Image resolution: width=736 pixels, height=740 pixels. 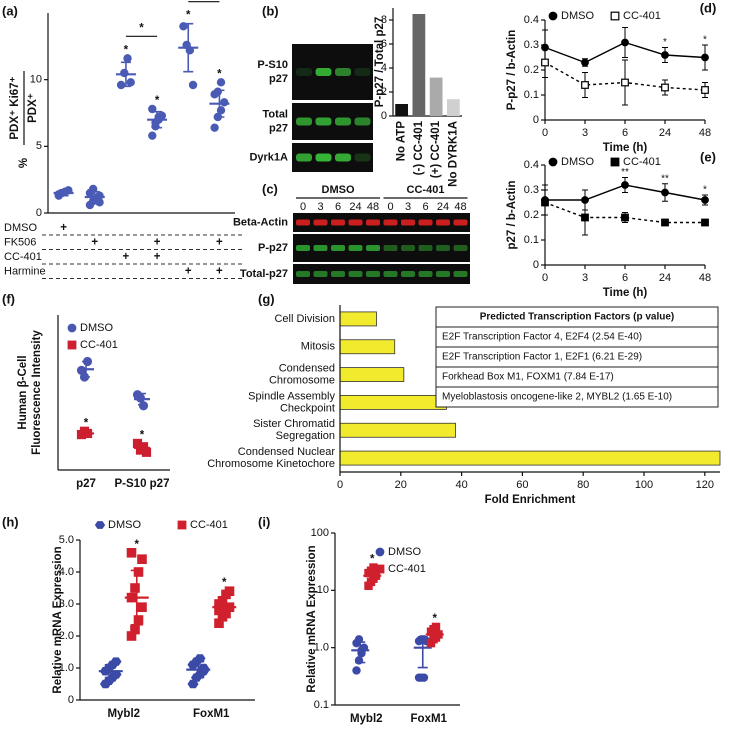 I want to click on x-tick-label: 60, so click(x=522, y=485).